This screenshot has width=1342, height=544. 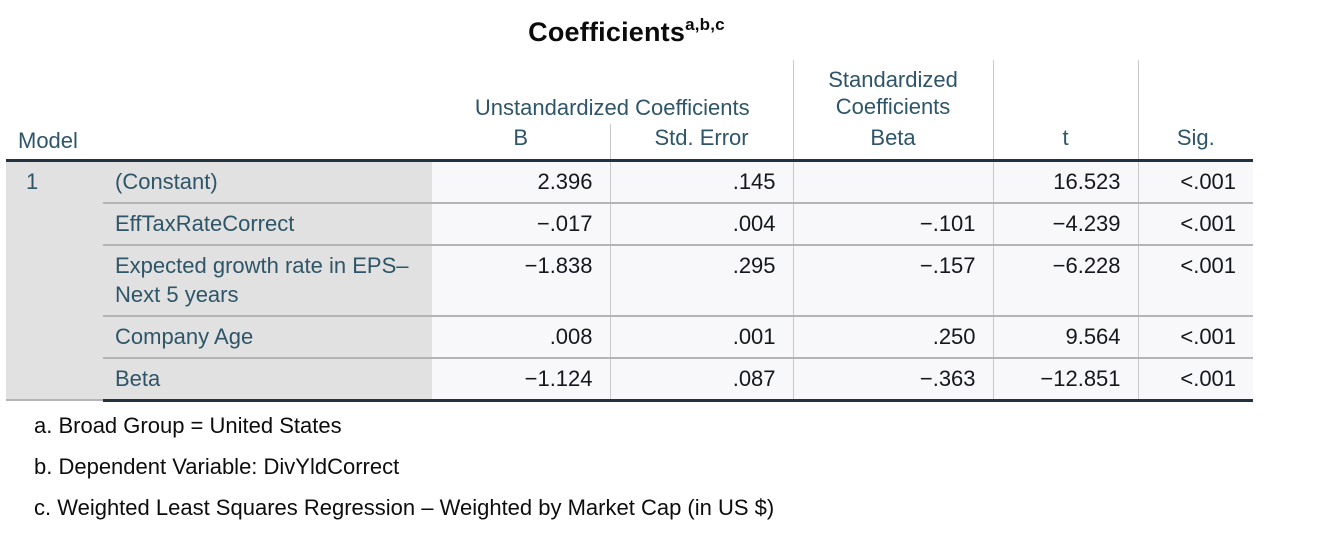 I want to click on cell-beta: −.157, so click(x=893, y=280).